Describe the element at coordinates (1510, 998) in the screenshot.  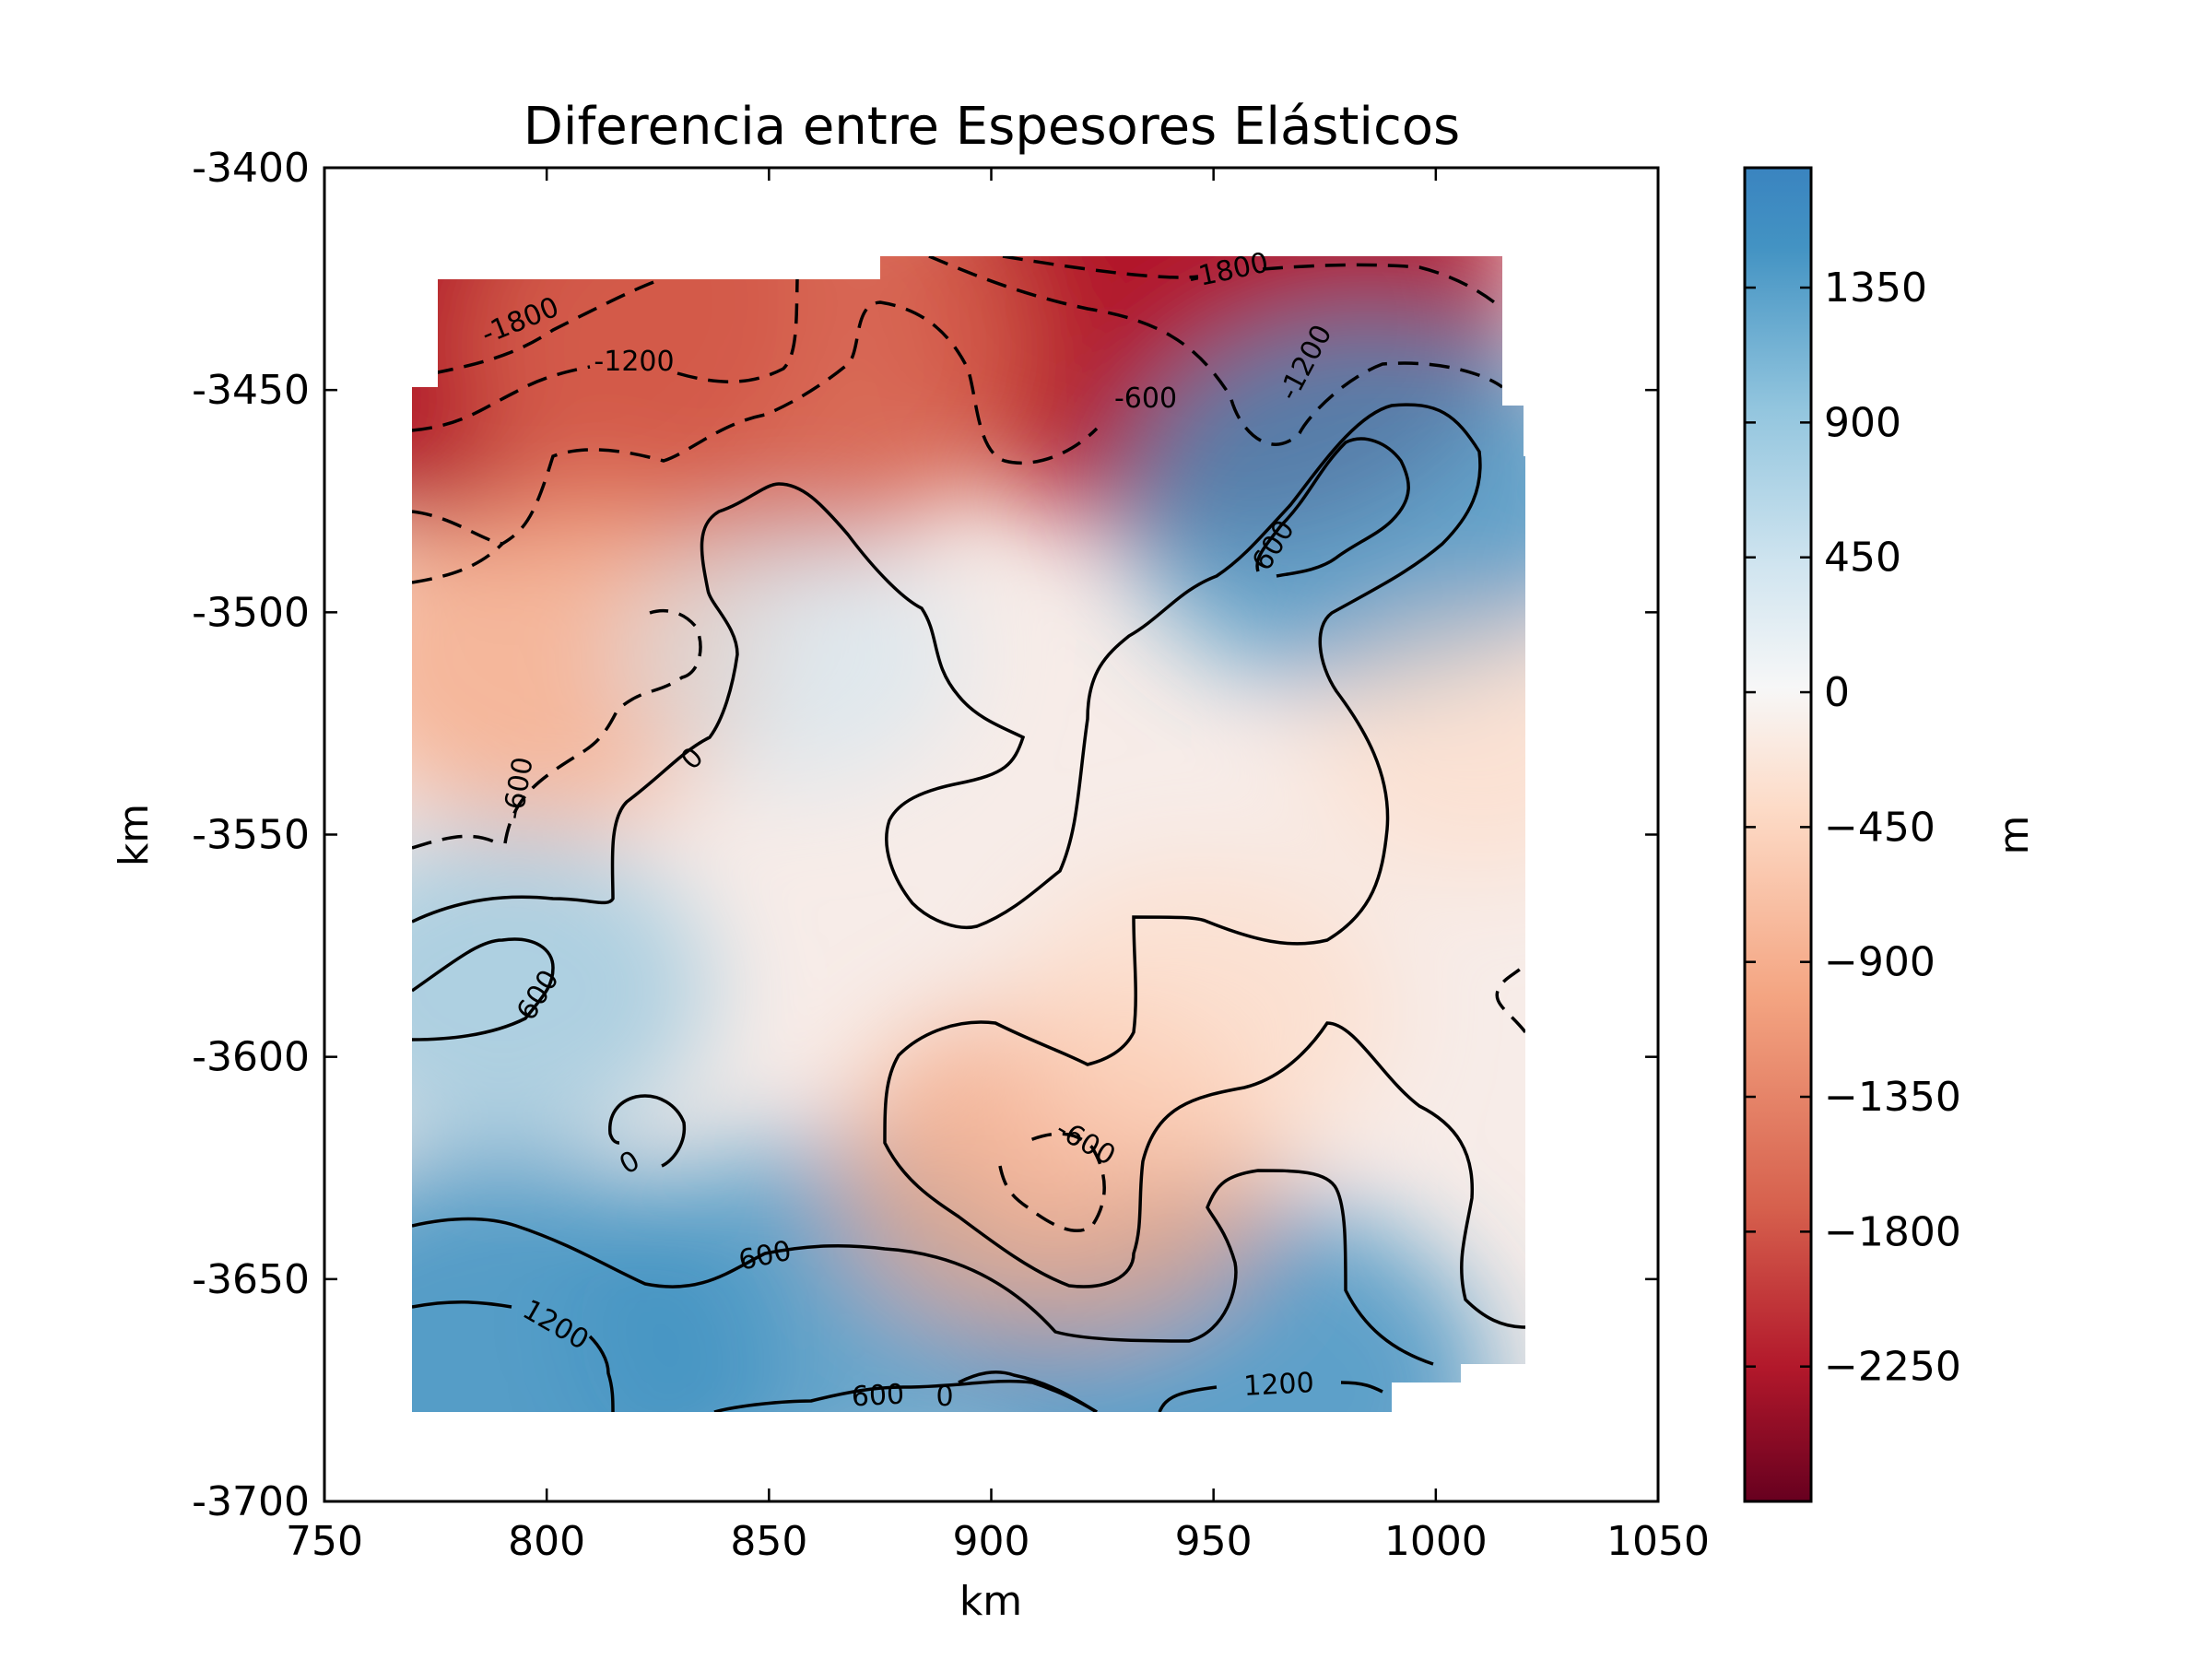
I see `contour-minus600-d` at that location.